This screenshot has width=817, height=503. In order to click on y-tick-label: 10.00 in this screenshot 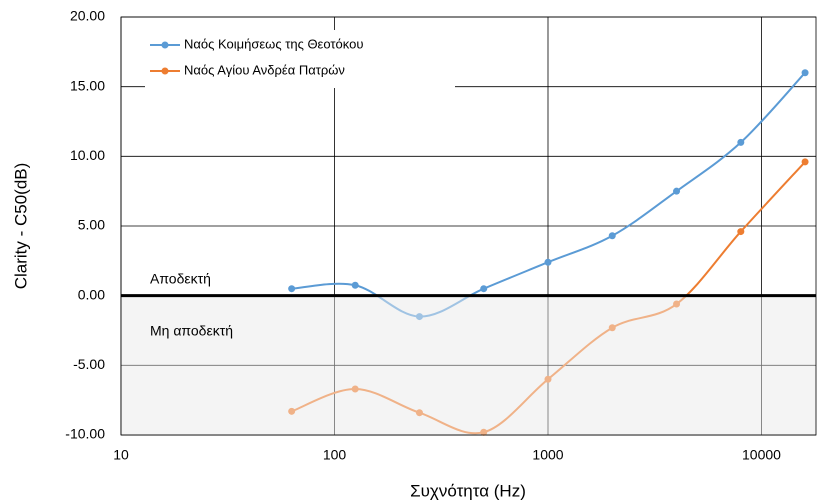, I will do `click(87, 155)`.